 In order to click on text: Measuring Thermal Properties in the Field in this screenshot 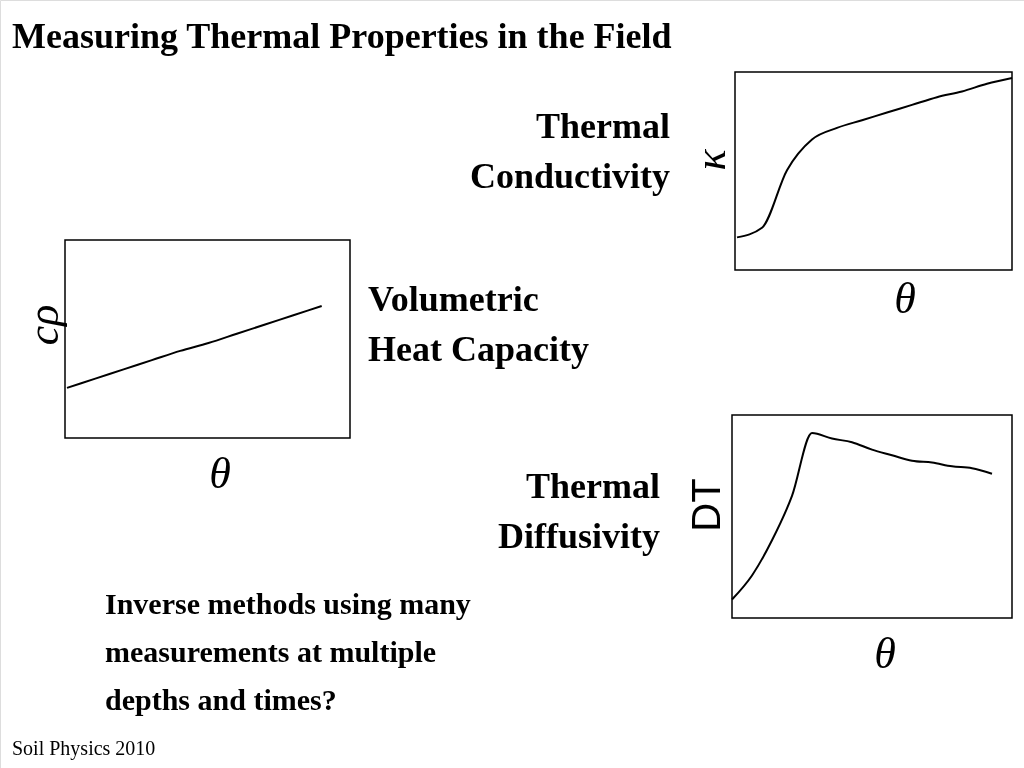, I will do `click(342, 36)`.